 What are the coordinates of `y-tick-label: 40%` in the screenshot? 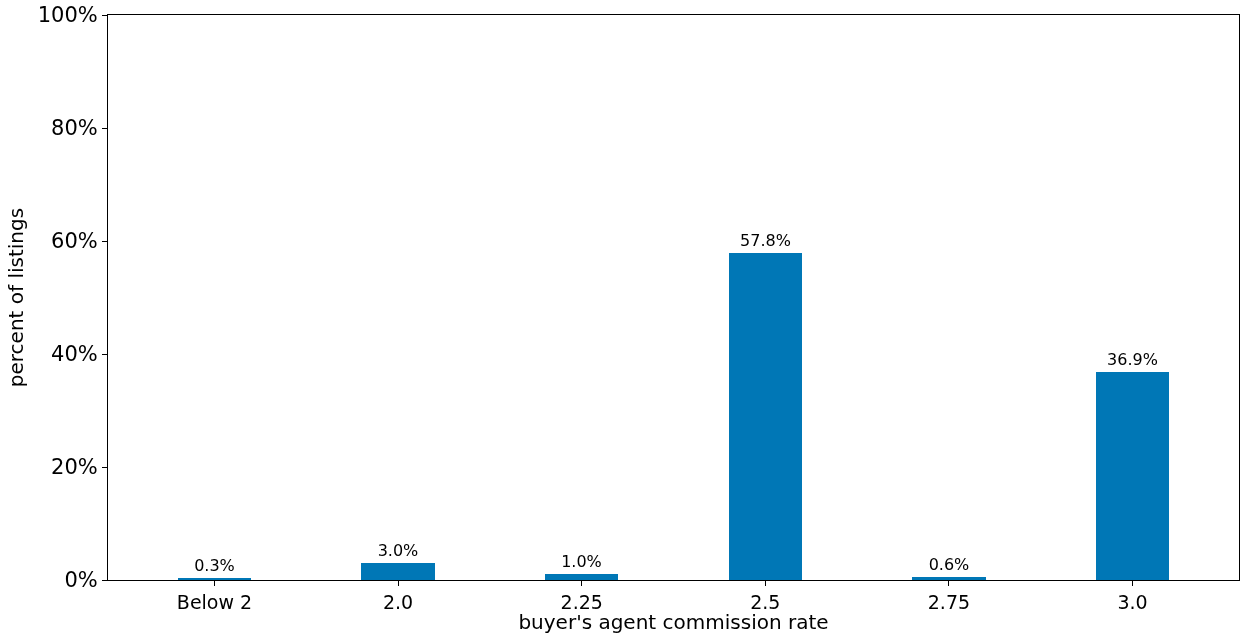 It's located at (74, 354).